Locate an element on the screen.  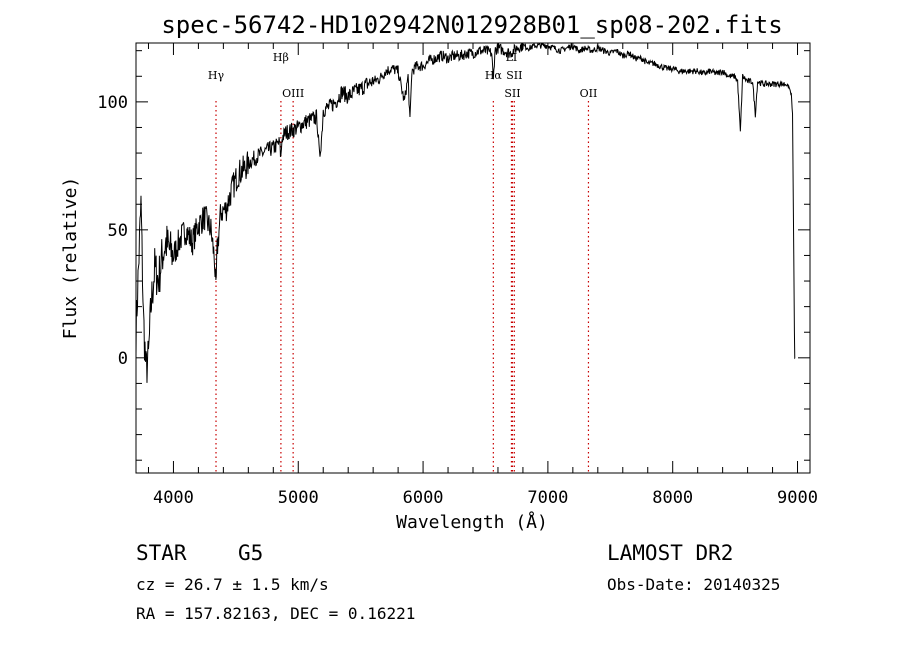
x-axis-label: Wavelength (Å) is located at coordinates (472, 522).